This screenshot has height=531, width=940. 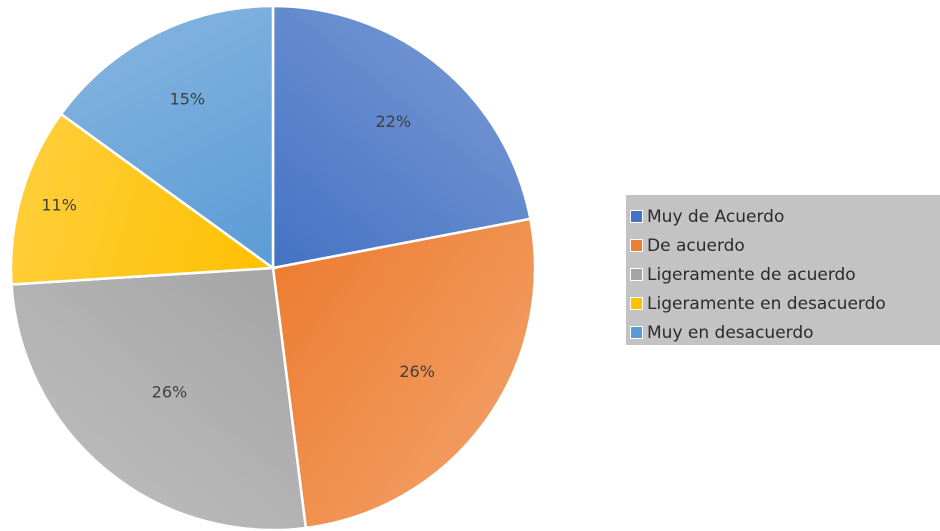 What do you see at coordinates (696, 245) in the screenshot?
I see `legend-label: De acuerdo` at bounding box center [696, 245].